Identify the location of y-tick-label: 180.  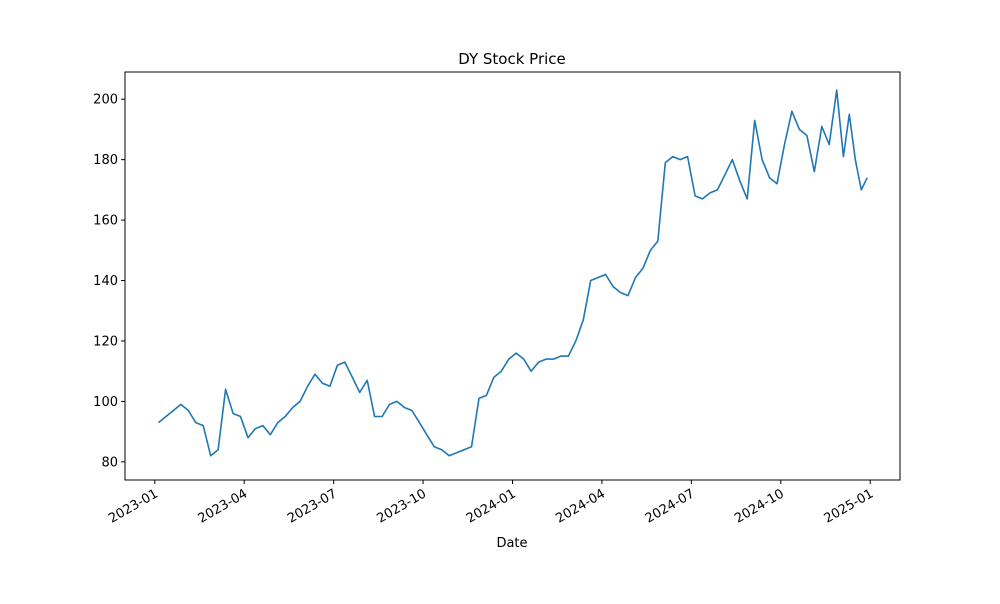
(105, 160).